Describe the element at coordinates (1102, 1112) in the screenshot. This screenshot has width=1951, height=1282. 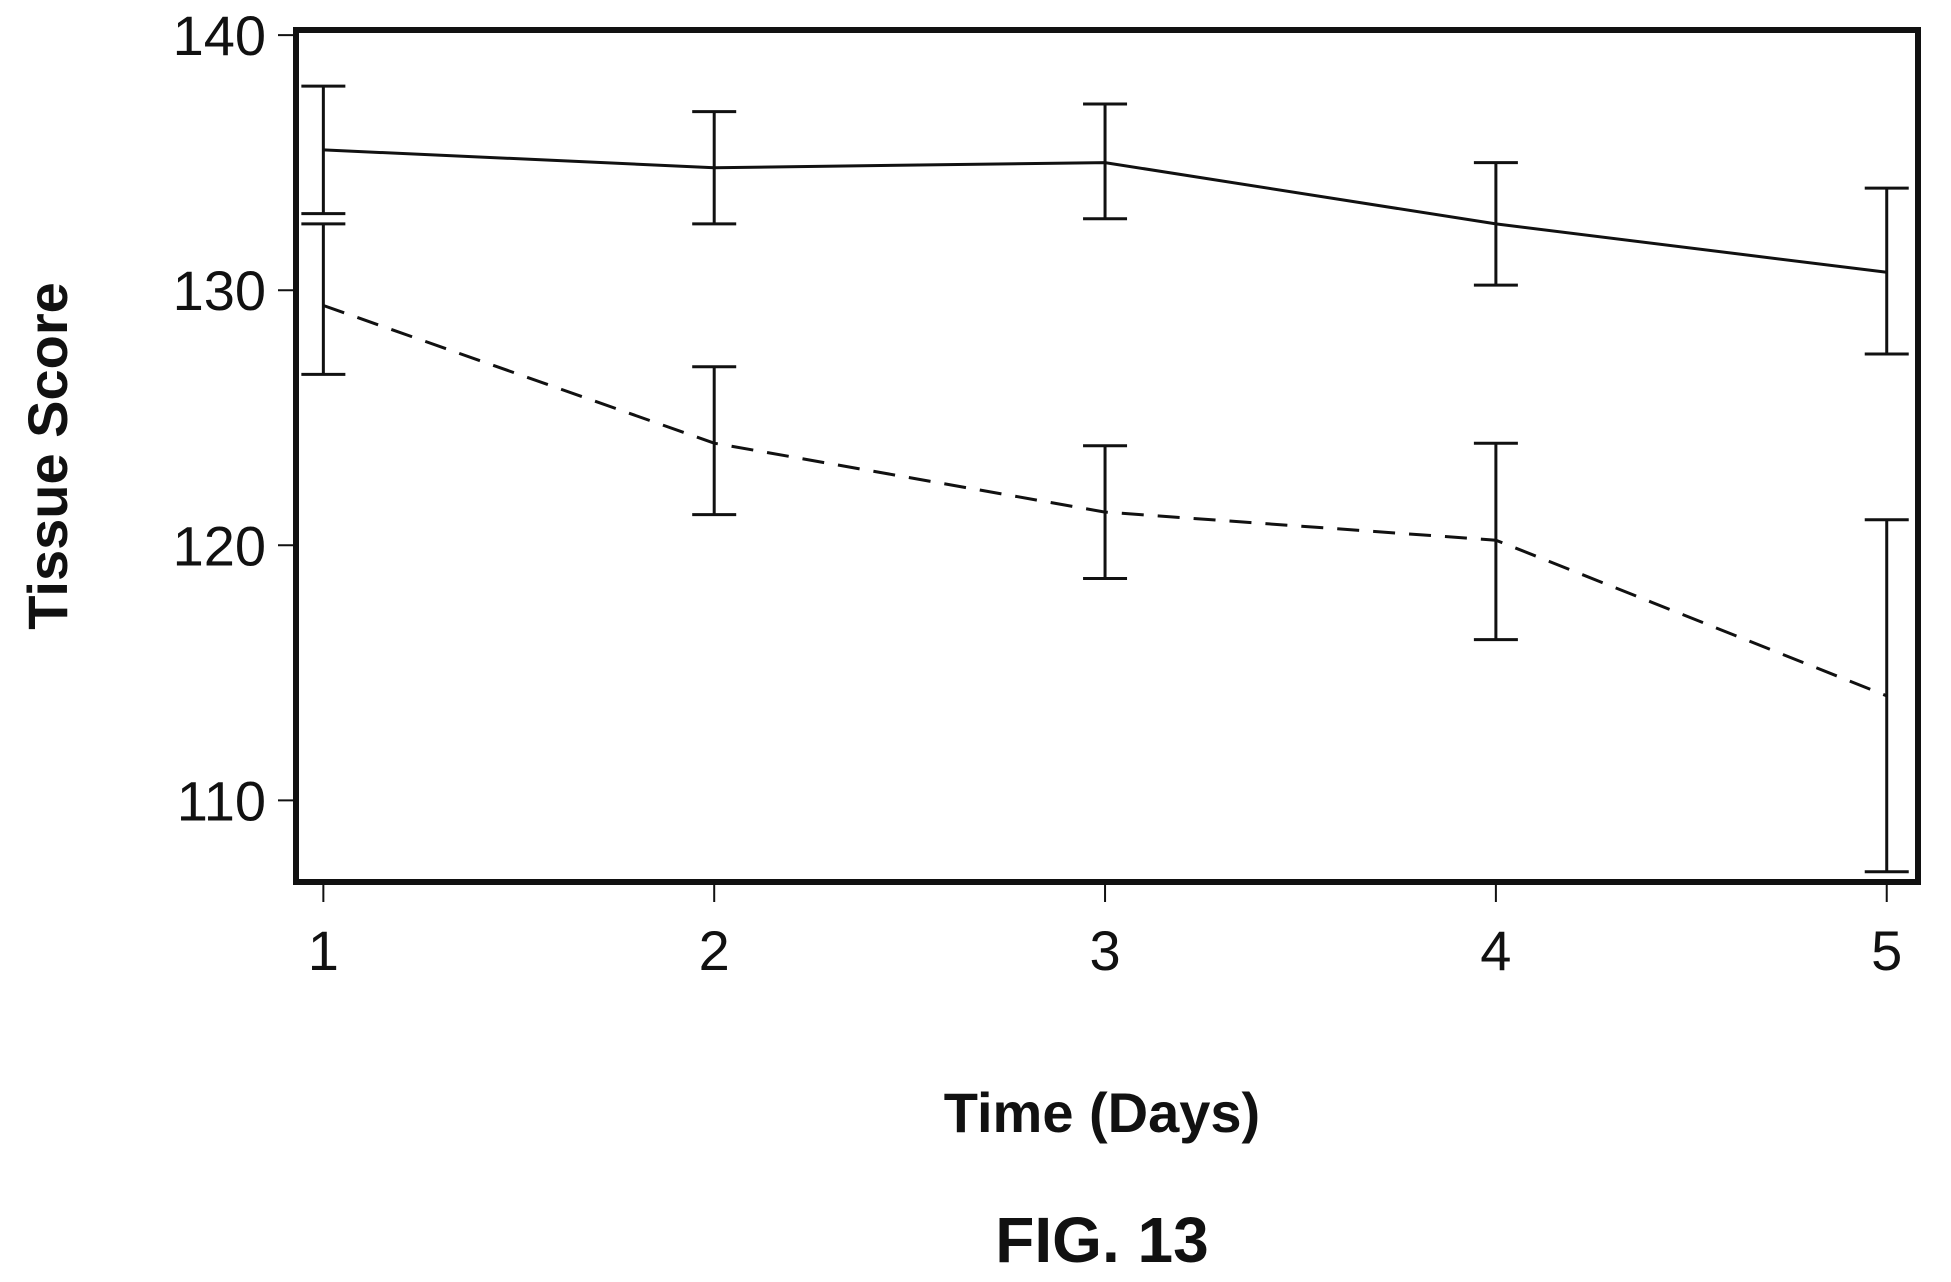
I see `x-axis-title: Time (Days)` at that location.